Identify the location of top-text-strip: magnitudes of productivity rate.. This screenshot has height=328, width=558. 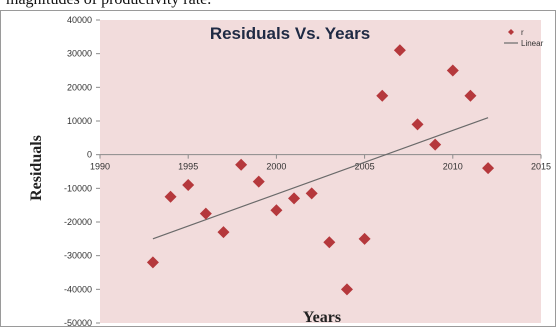
(279, 5).